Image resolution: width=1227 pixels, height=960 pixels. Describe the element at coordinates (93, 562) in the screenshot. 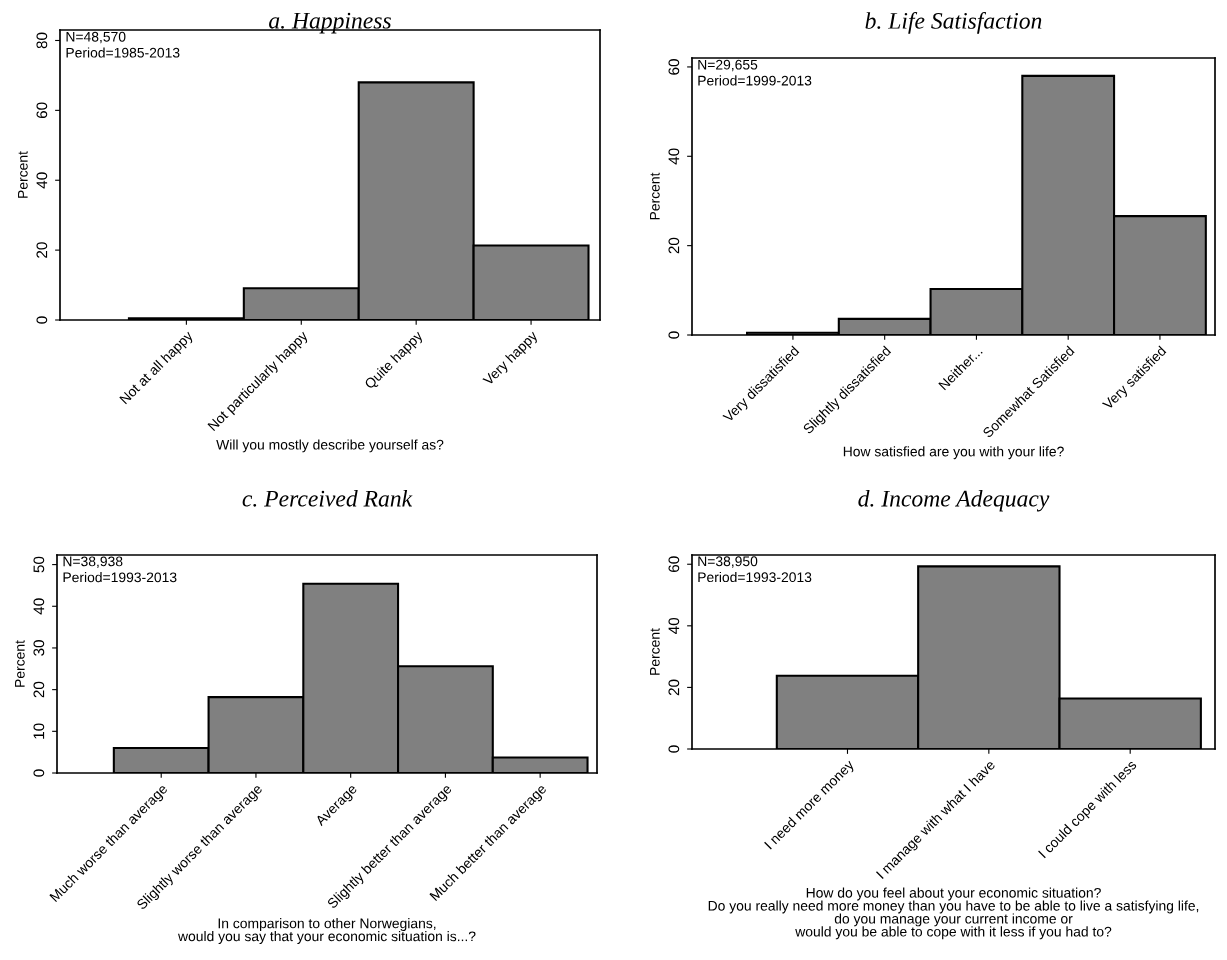

I see `annotation: N=38,938` at that location.